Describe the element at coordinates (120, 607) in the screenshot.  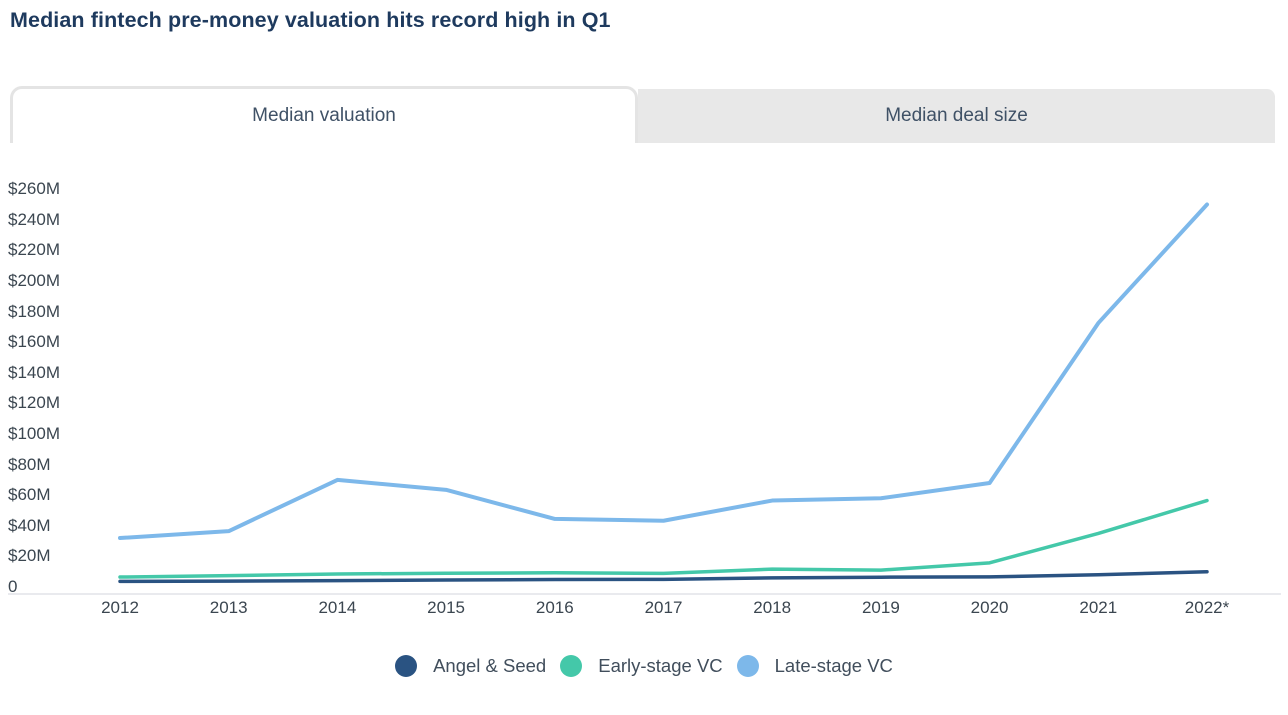
I see `x-tick-label: 2012` at that location.